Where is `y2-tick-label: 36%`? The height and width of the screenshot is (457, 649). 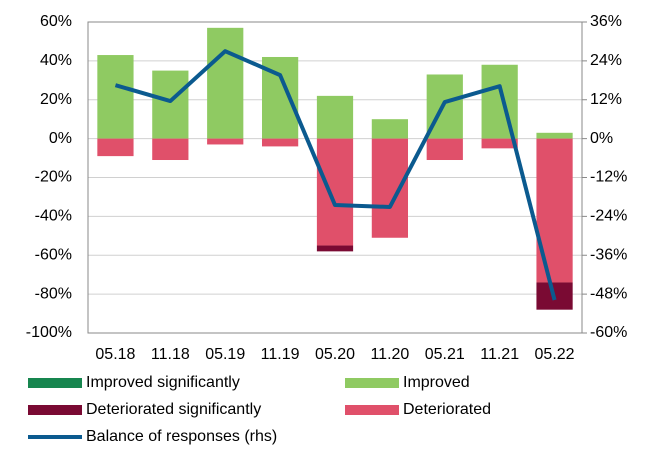 y2-tick-label: 36% is located at coordinates (606, 21).